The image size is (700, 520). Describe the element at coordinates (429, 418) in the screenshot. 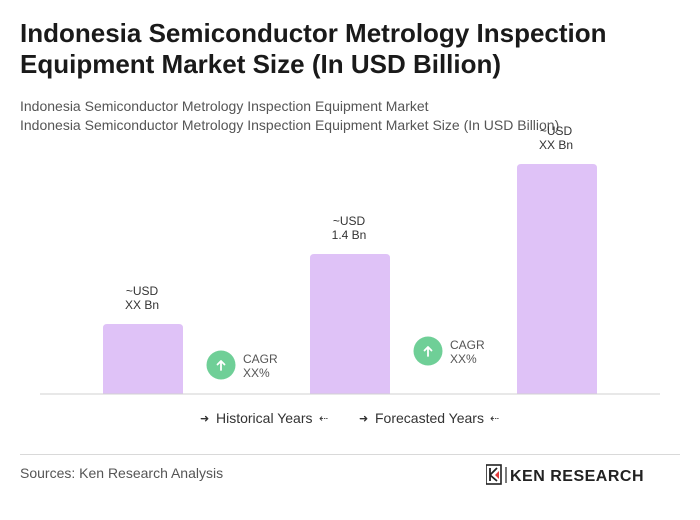

I see `legend-forecasted: Forecasted Years` at that location.